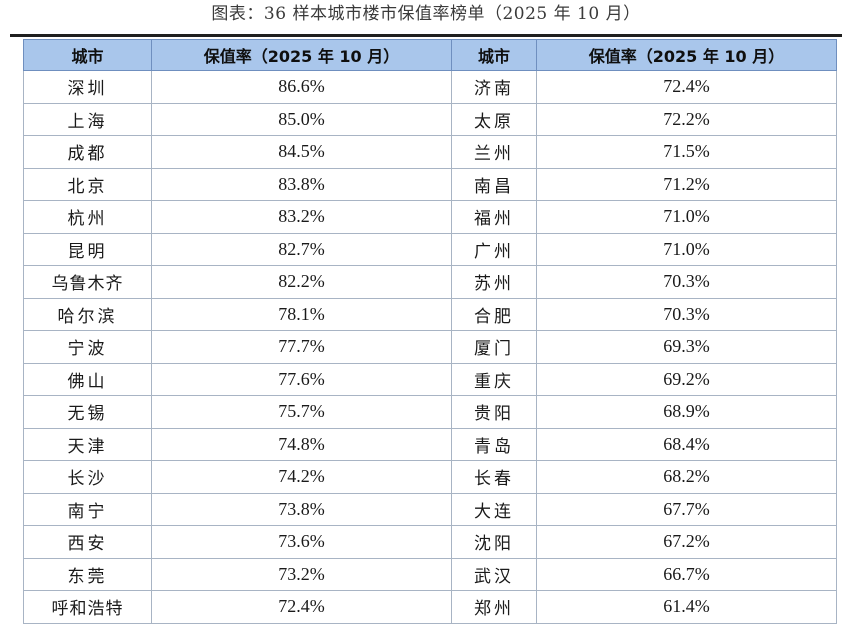  I want to click on rate-right-cell: 68.9%, so click(686, 412).